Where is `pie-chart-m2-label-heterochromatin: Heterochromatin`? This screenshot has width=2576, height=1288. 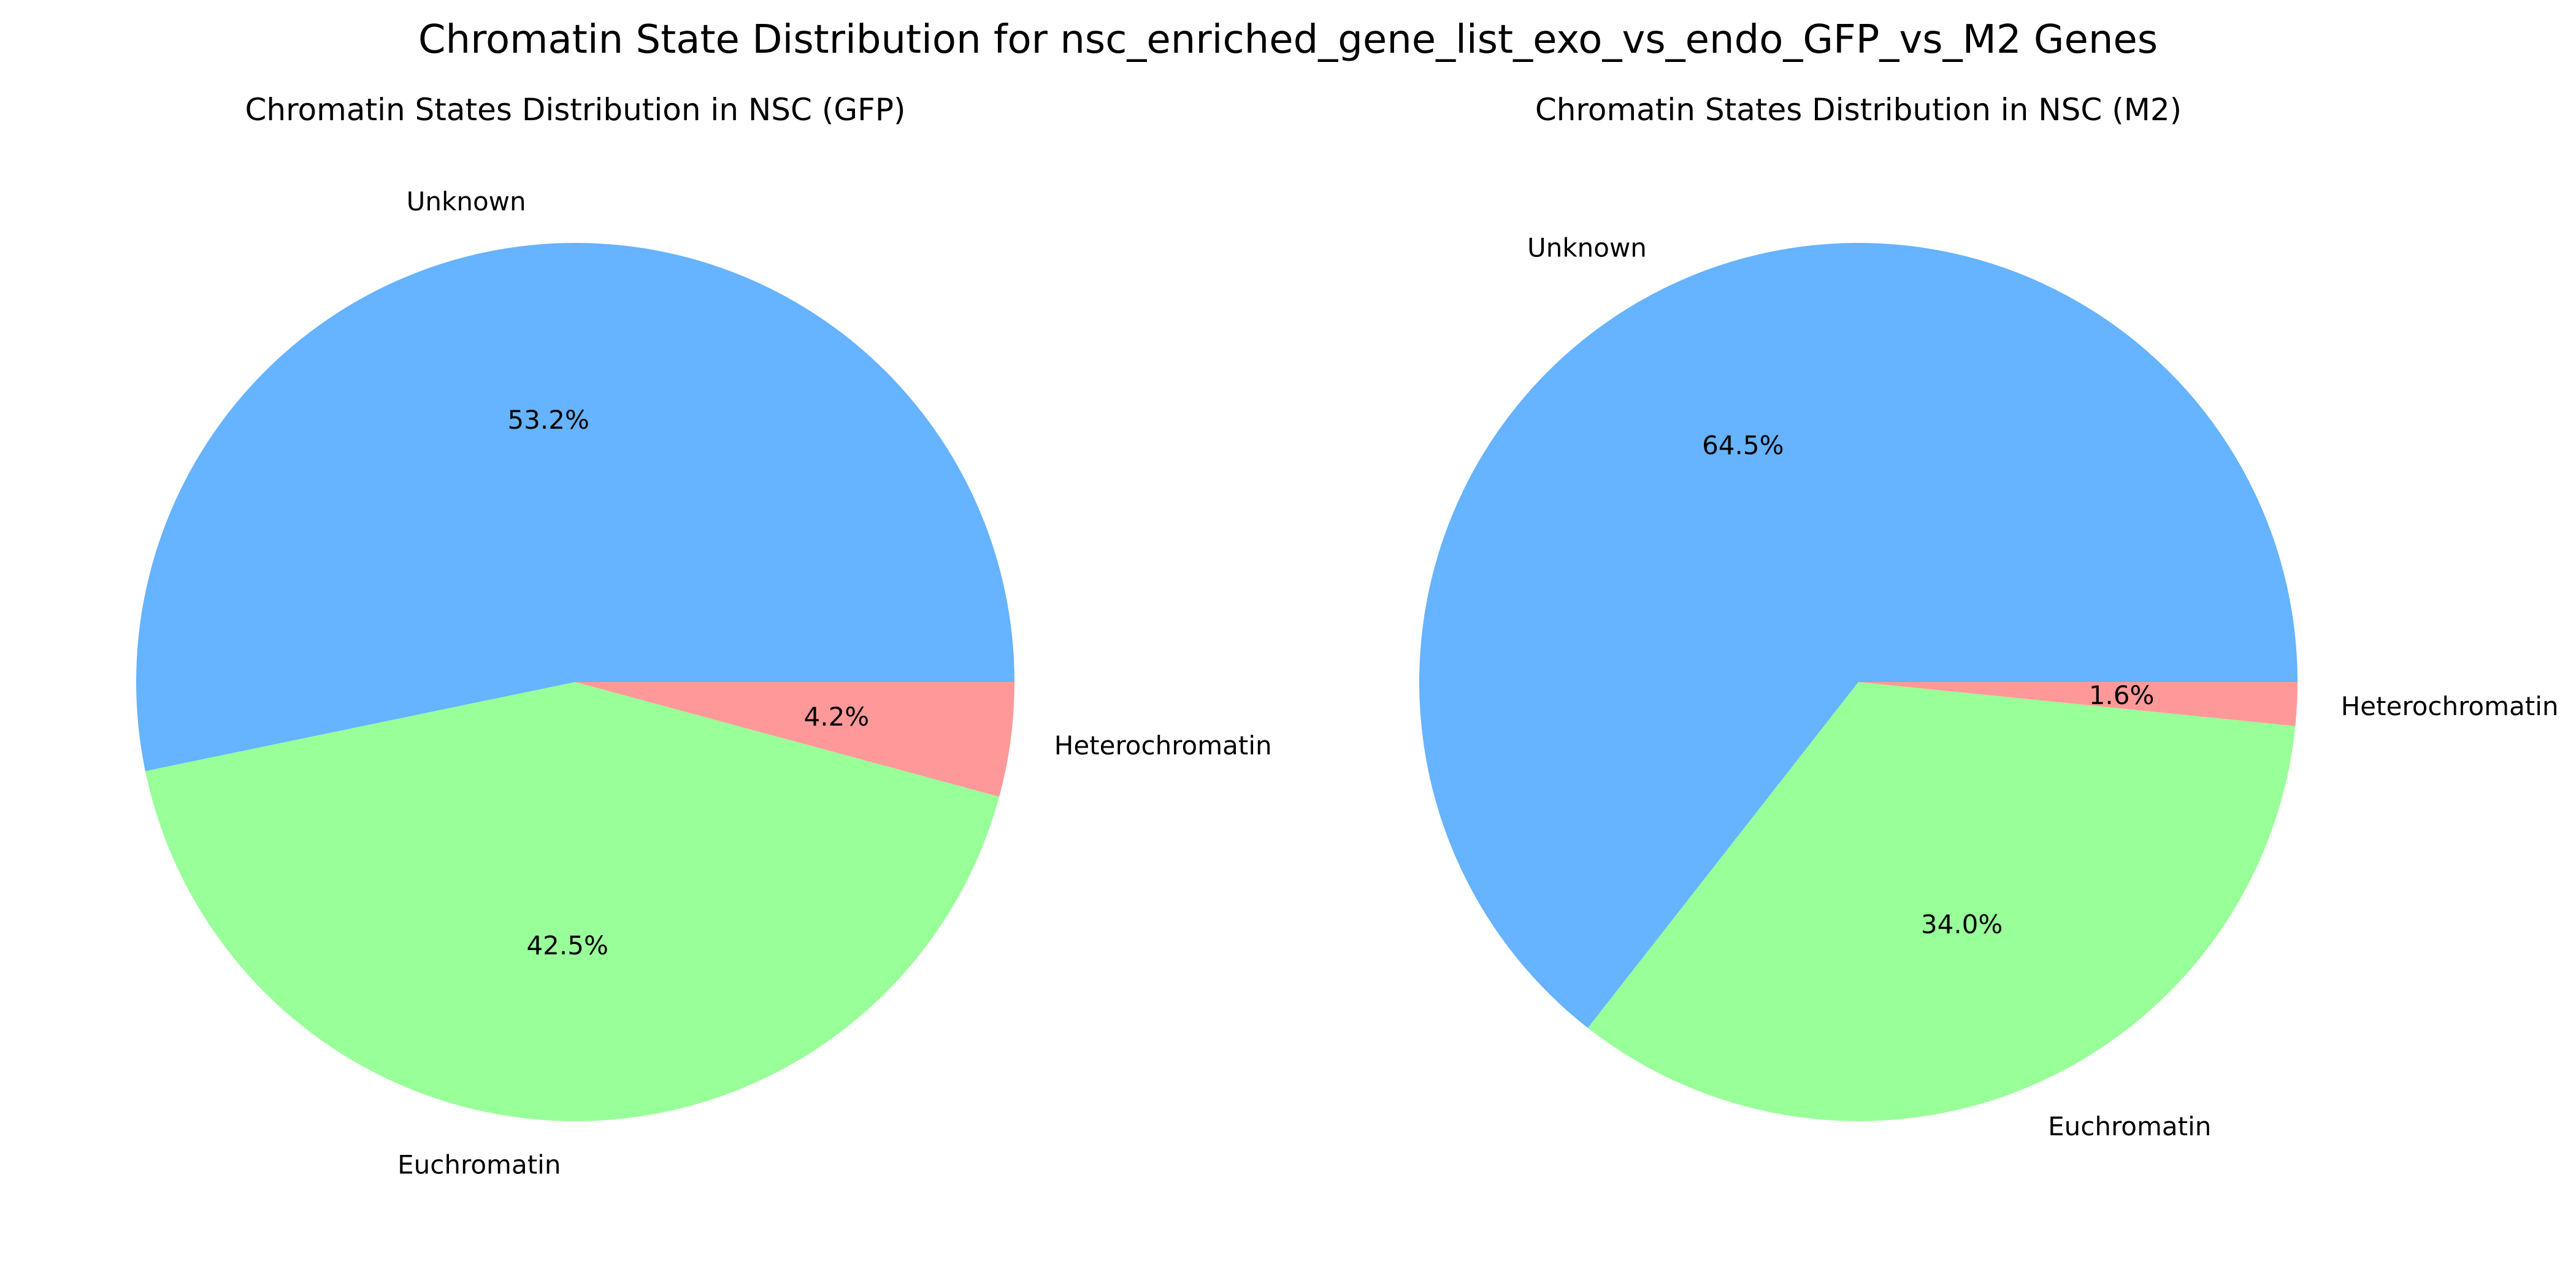
pie-chart-m2-label-heterochromatin: Heterochromatin is located at coordinates (2450, 706).